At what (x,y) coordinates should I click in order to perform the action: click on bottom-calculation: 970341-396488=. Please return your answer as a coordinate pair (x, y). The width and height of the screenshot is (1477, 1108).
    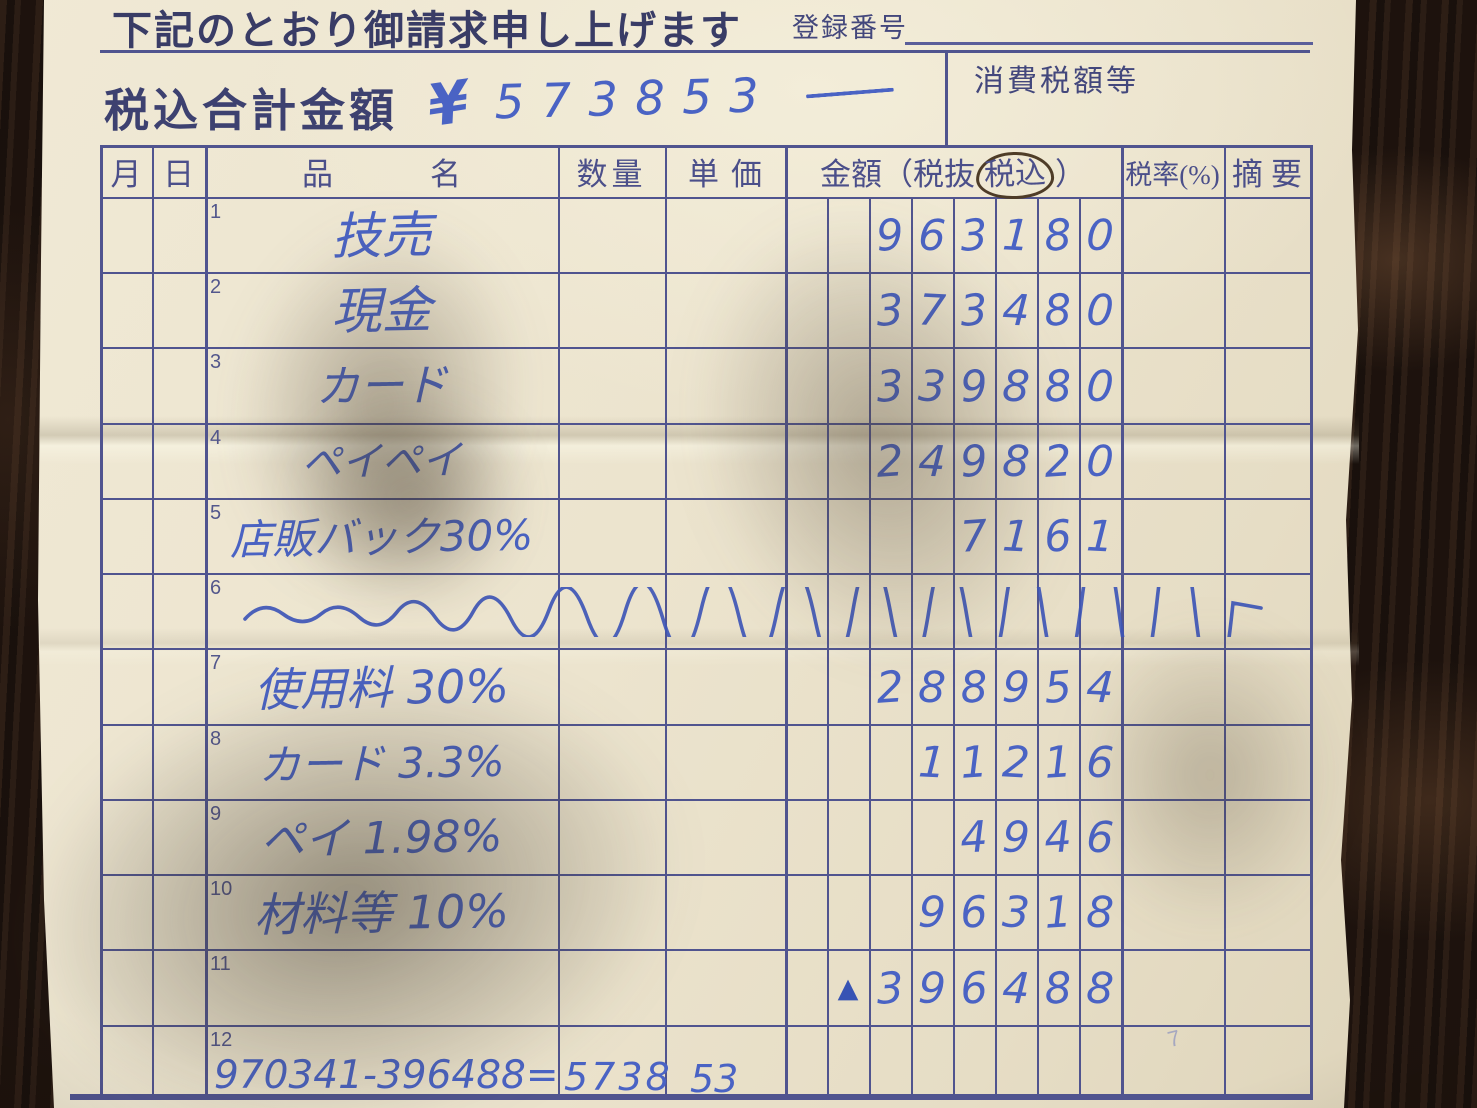
    Looking at the image, I should click on (386, 1075).